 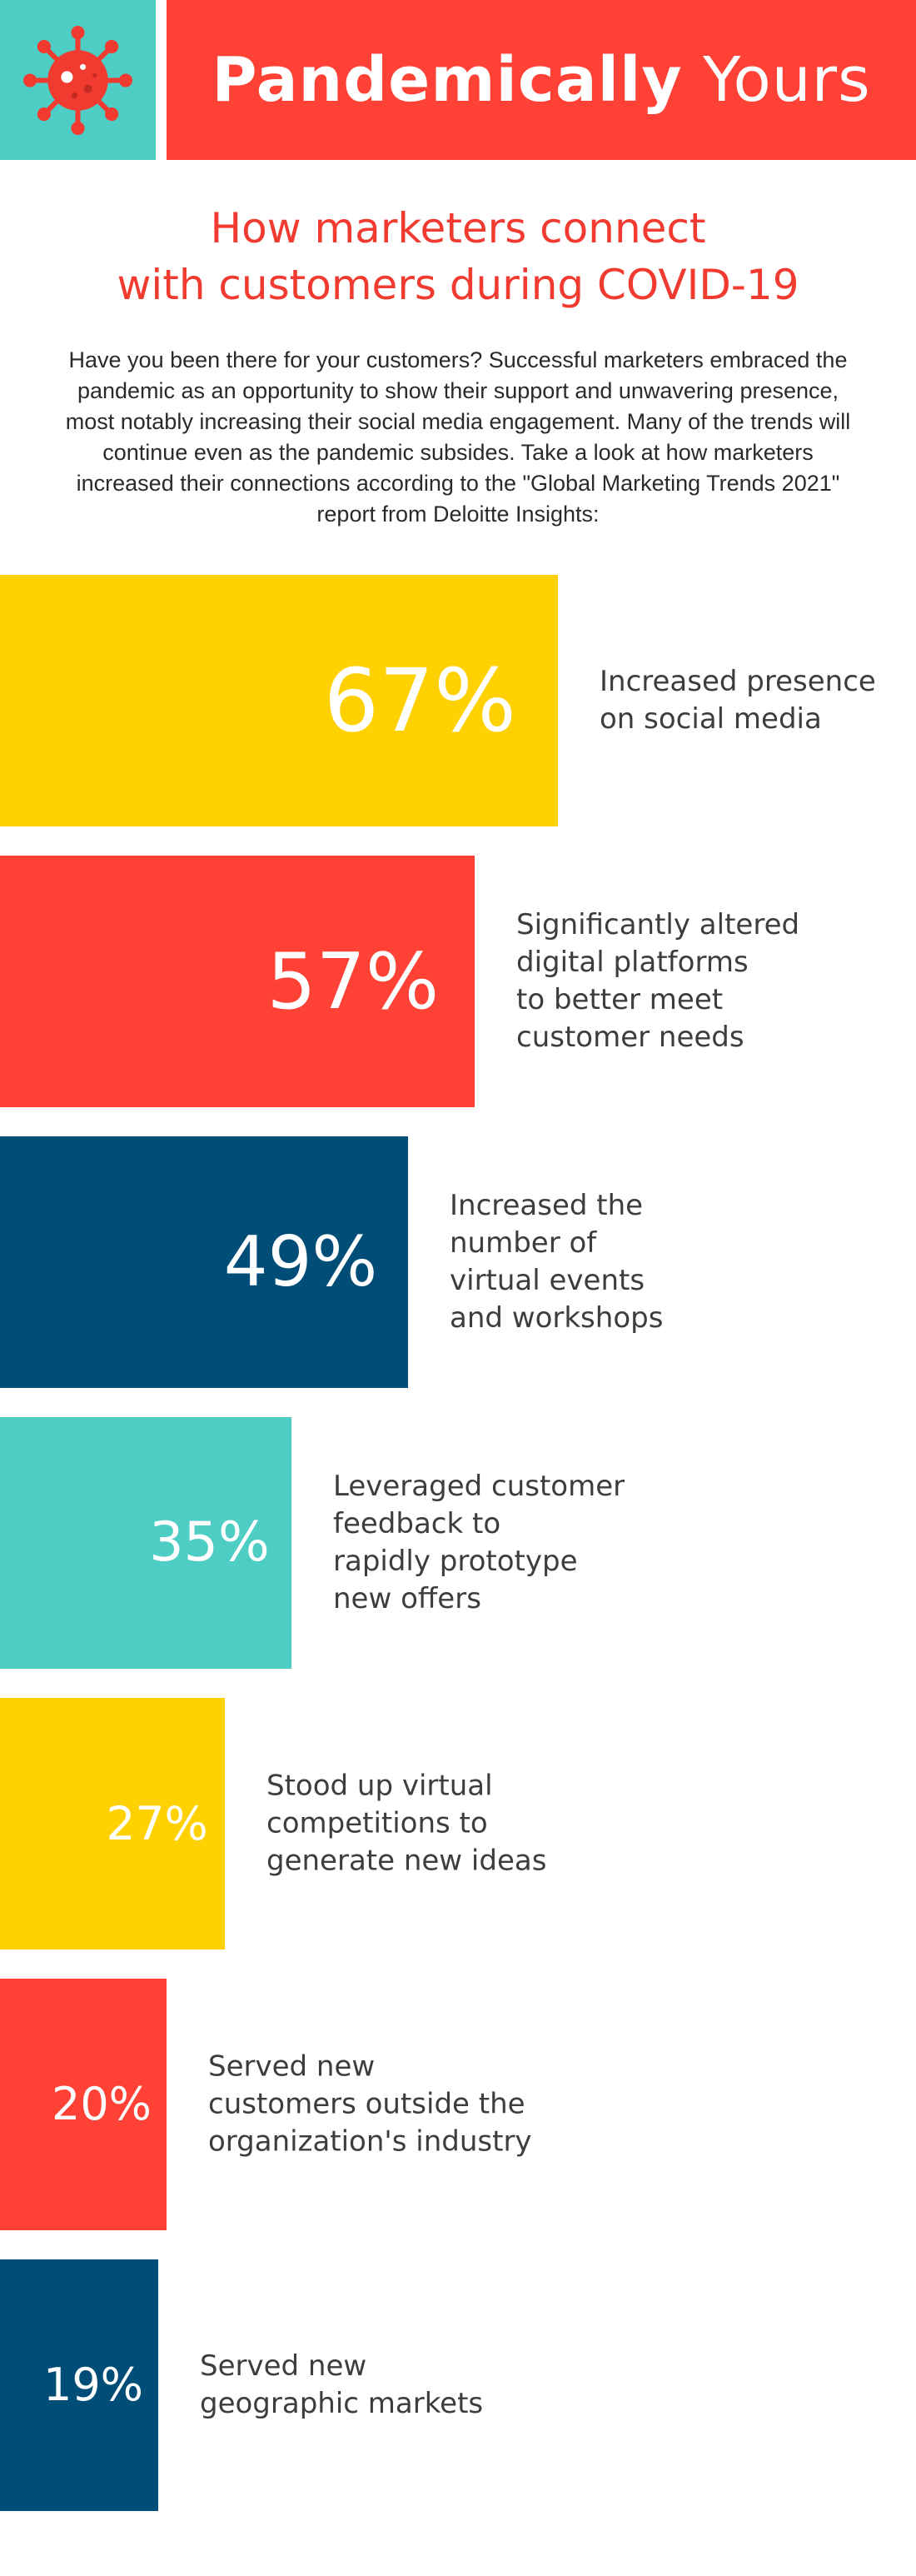 What do you see at coordinates (342, 2384) in the screenshot?
I see `bar-category-label: Served new geographic markets` at bounding box center [342, 2384].